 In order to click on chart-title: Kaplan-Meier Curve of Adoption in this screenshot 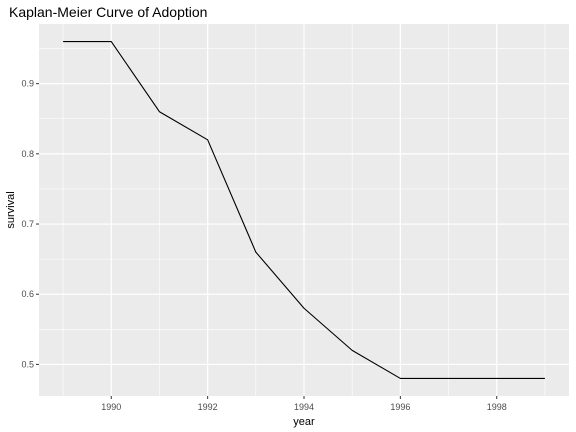, I will do `click(108, 12)`.